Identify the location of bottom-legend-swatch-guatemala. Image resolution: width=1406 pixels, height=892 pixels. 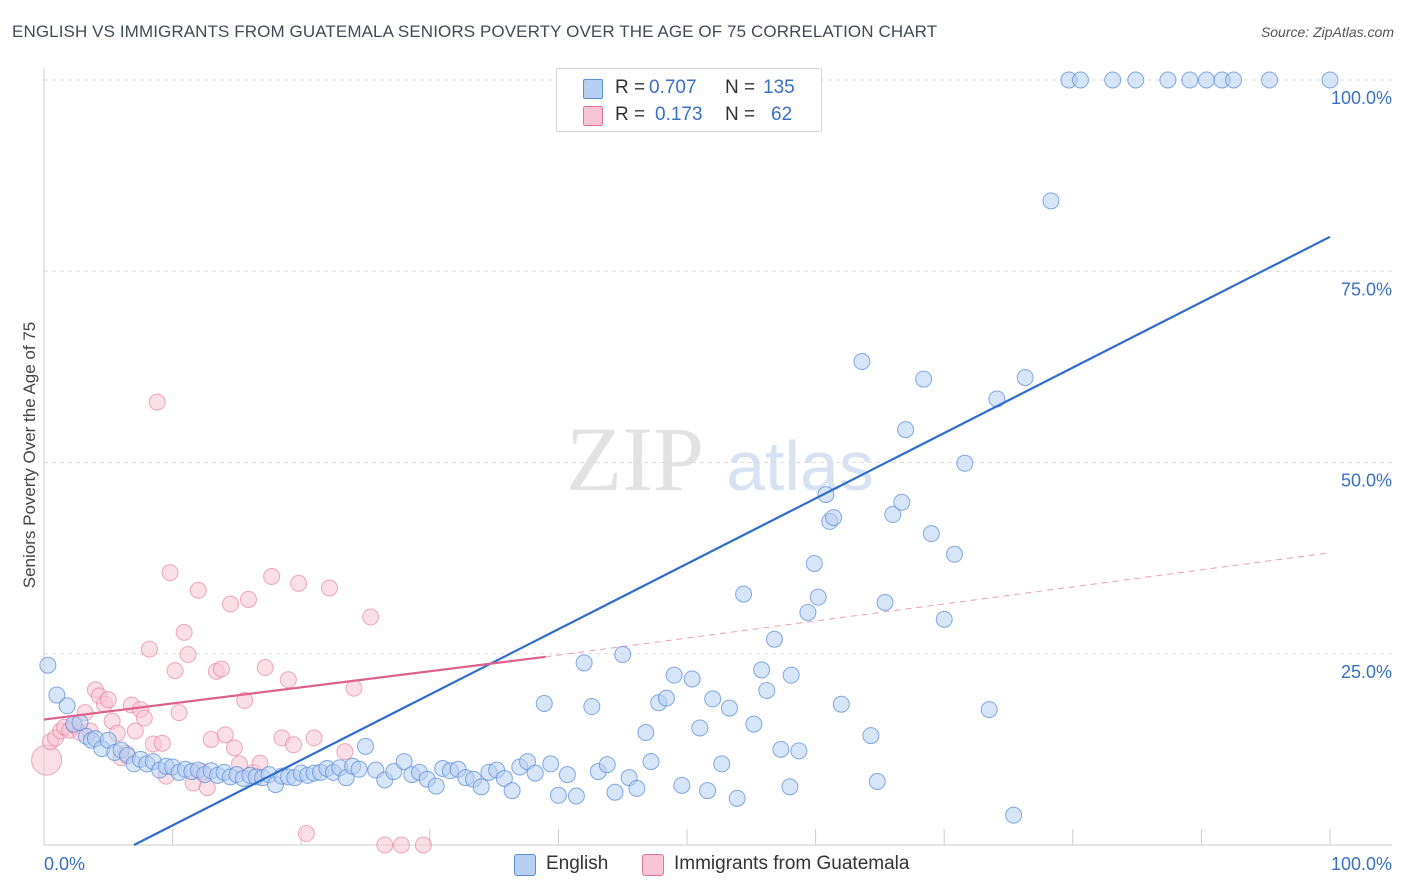
(653, 865).